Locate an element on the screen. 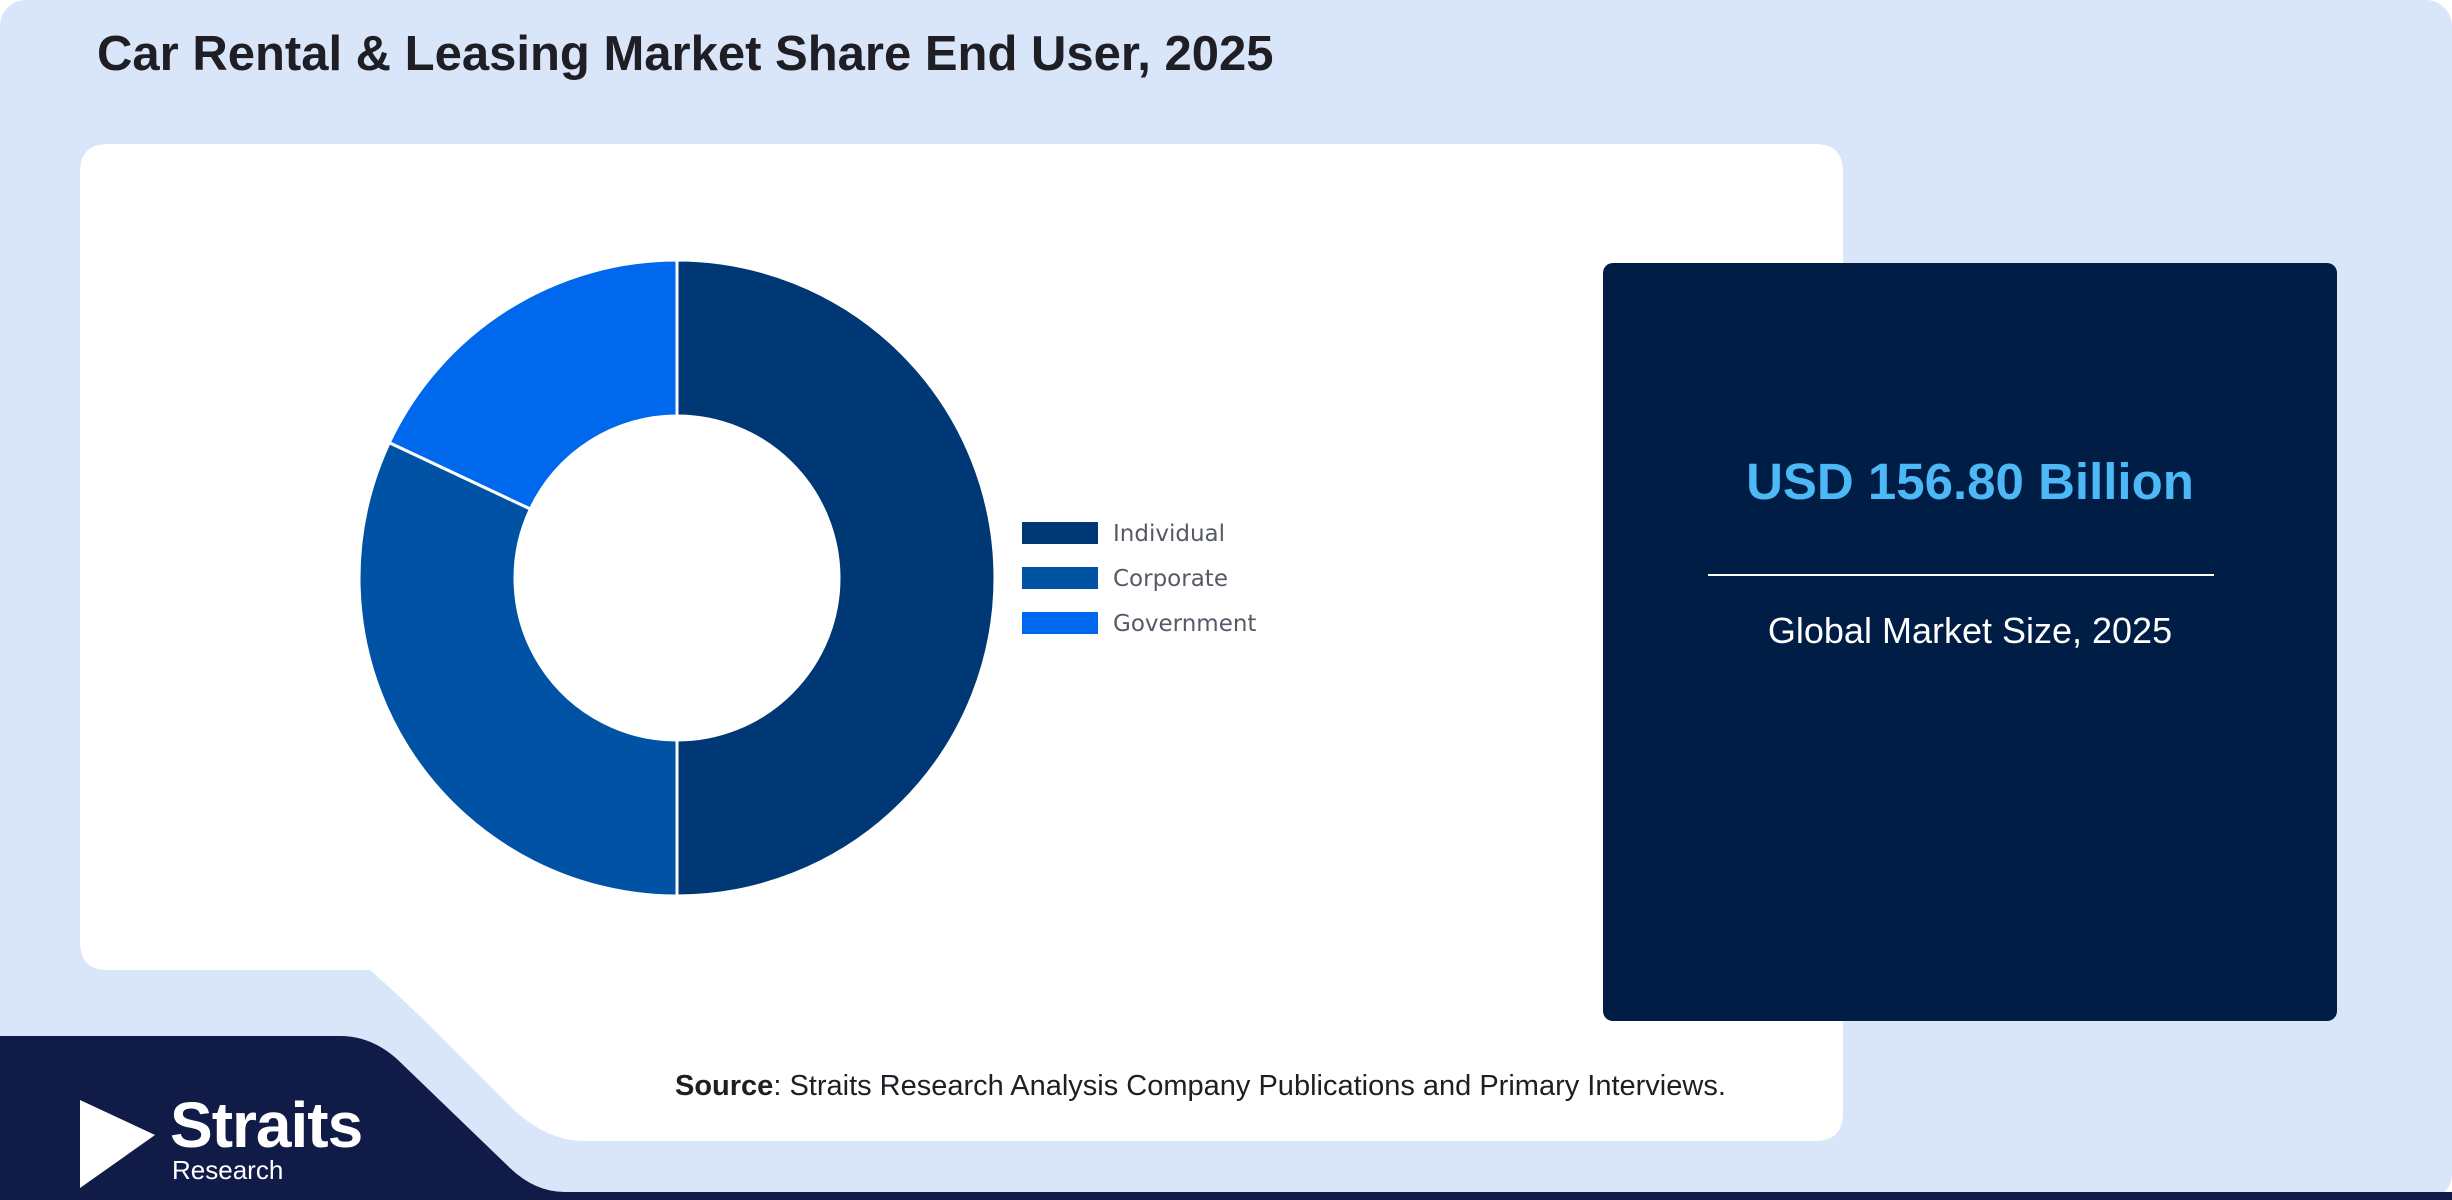 This screenshot has height=1200, width=2452. donut-slice-government is located at coordinates (533, 385).